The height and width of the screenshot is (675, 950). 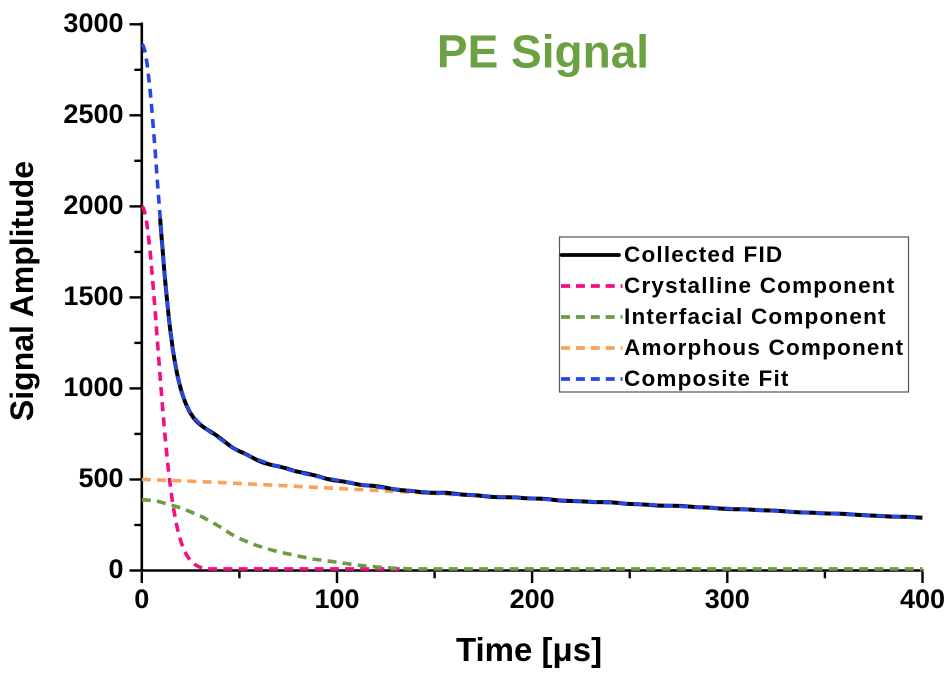 I want to click on svg-text: 300, so click(x=727, y=599).